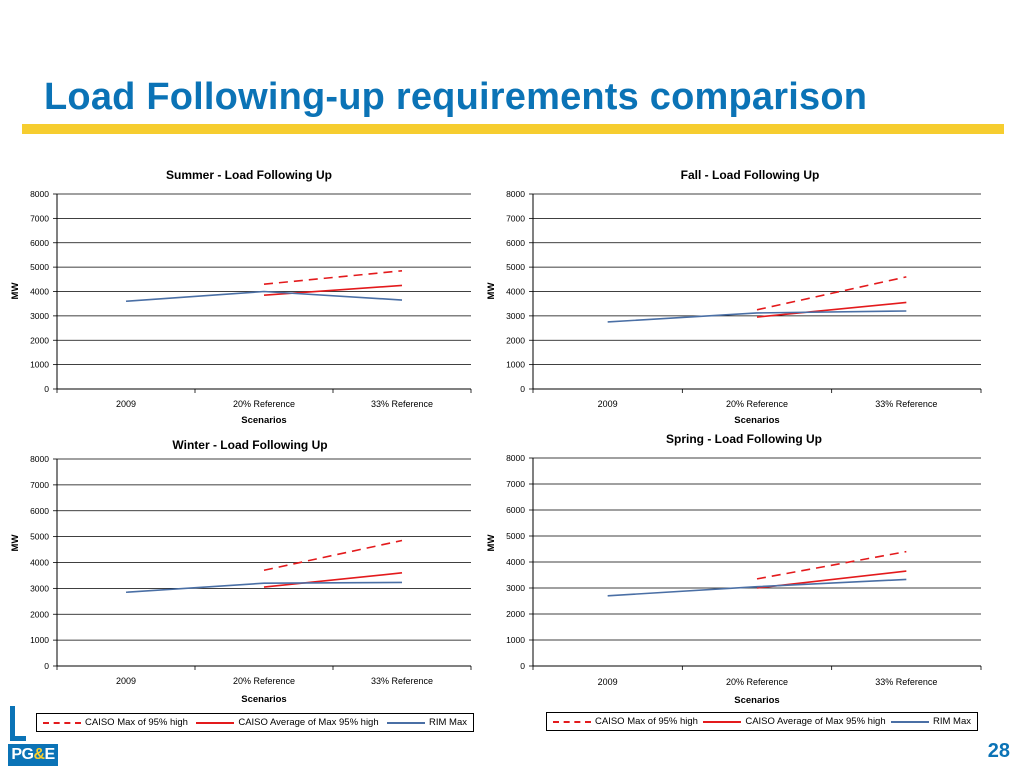 The image size is (1024, 768). What do you see at coordinates (33, 755) in the screenshot?
I see `logo-wordmark: PG&E` at bounding box center [33, 755].